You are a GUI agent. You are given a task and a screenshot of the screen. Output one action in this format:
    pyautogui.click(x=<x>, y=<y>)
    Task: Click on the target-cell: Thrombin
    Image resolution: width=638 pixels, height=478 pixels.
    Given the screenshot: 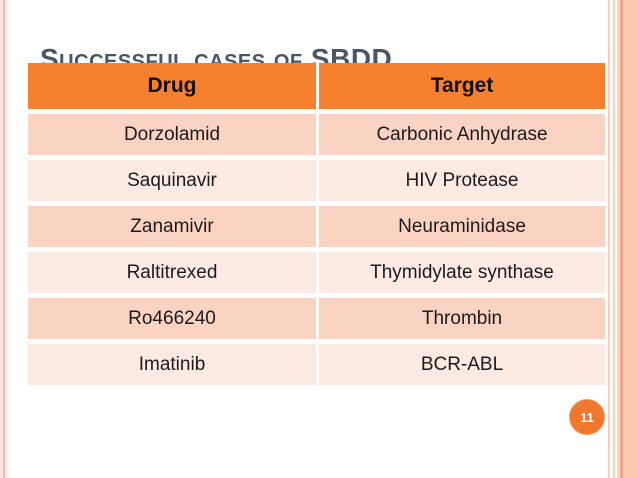 What is the action you would take?
    pyautogui.click(x=462, y=318)
    